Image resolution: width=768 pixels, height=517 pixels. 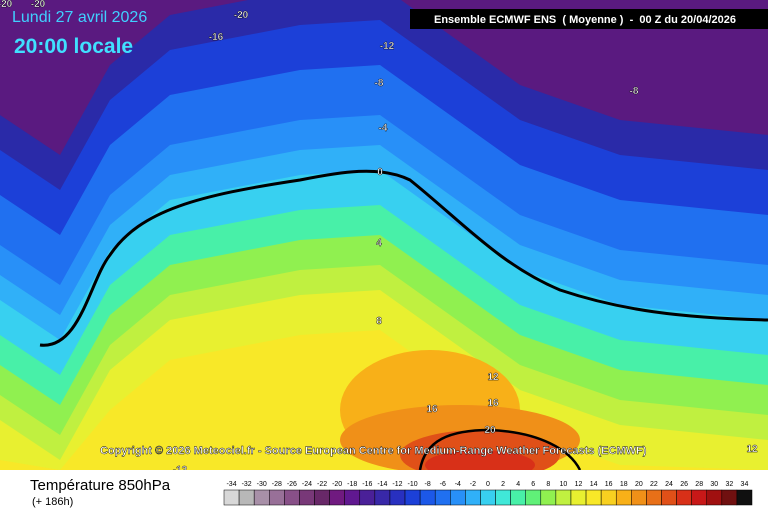 What do you see at coordinates (397, 484) in the screenshot?
I see `scale-label: -12` at bounding box center [397, 484].